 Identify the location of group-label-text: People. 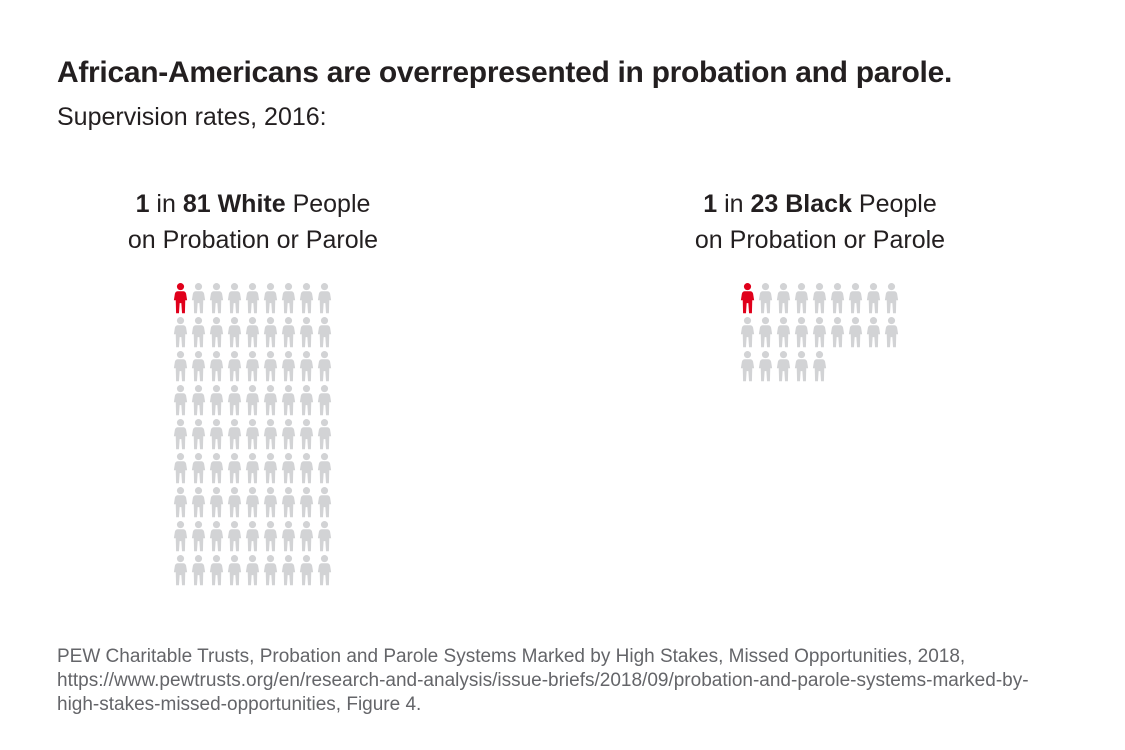
(894, 204).